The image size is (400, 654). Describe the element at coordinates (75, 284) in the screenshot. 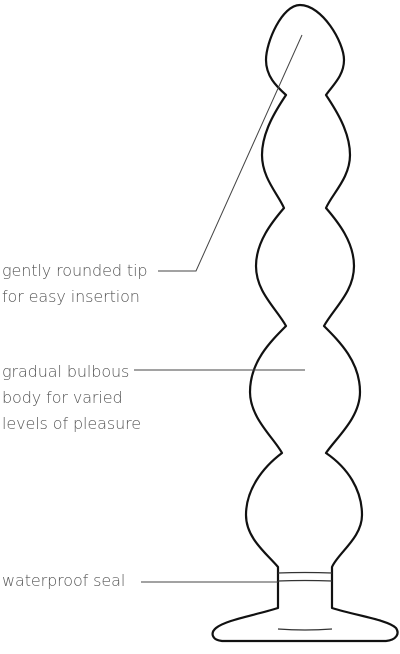

I see `callout-rounded-tip: gently rounded tip for easy insertion` at that location.